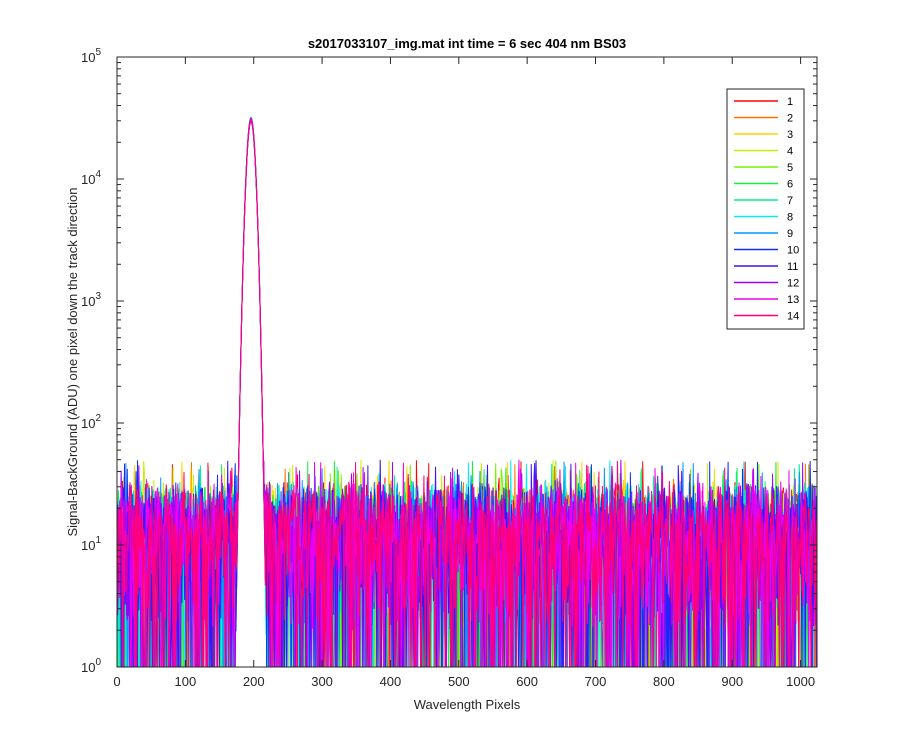 This screenshot has width=900, height=750. I want to click on y-tick-label: 10⁰, so click(91, 666).